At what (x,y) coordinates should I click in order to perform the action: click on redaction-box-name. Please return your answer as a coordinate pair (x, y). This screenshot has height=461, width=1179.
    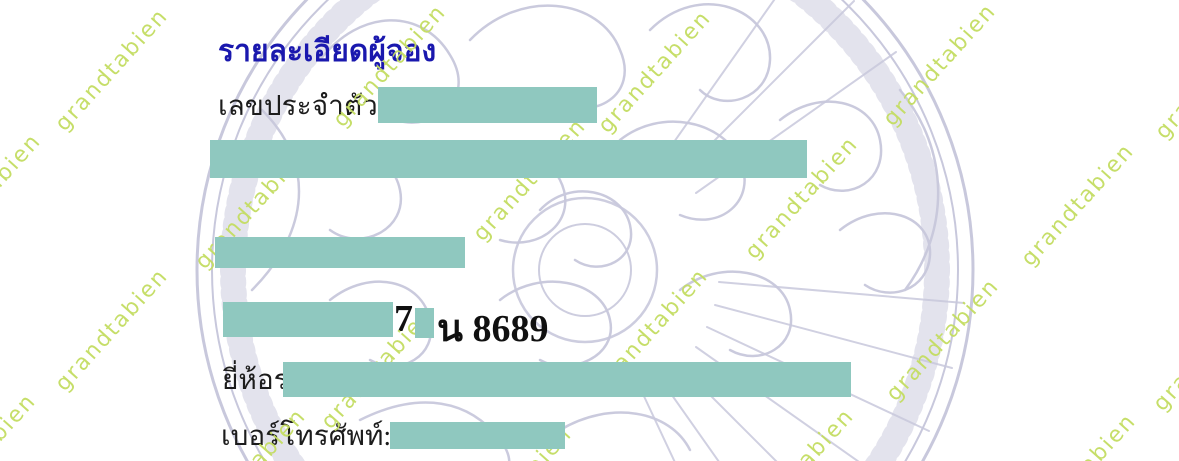
    Looking at the image, I should click on (508, 159).